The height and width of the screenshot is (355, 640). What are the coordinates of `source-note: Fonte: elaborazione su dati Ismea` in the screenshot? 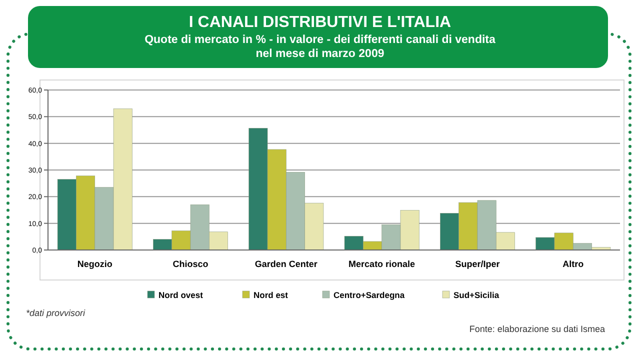 It's located at (537, 329).